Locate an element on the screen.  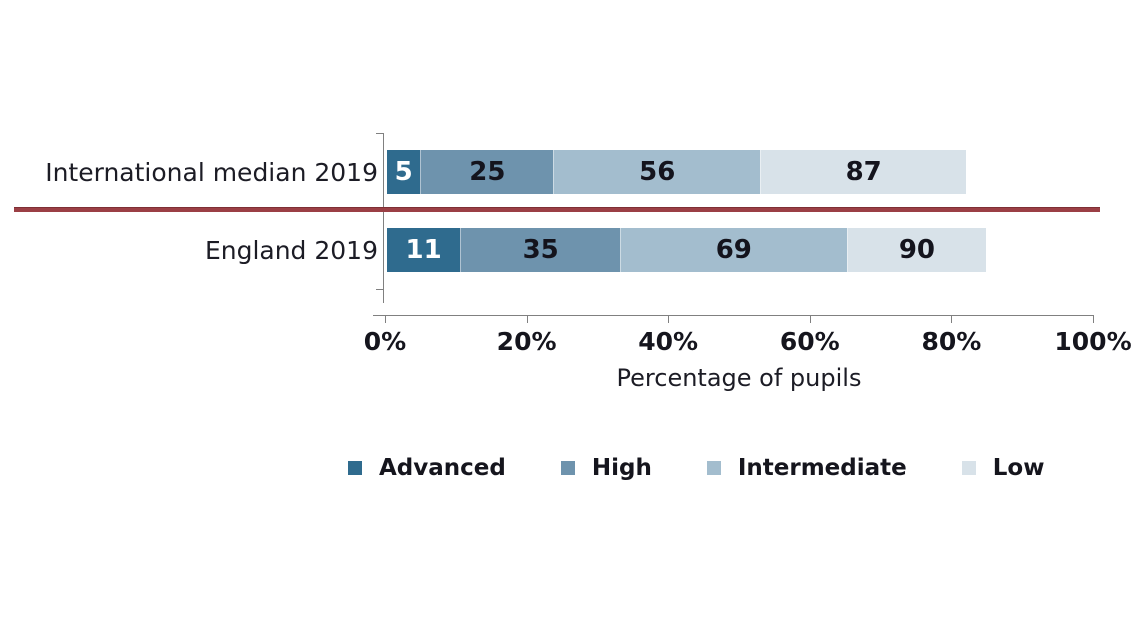
legend-label: Intermediate is located at coordinates (822, 468).